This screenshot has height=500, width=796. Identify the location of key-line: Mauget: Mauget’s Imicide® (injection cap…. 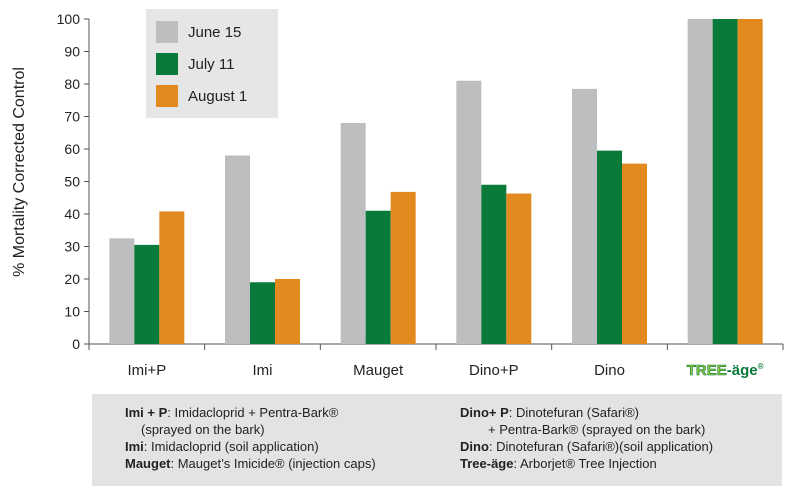
(250, 463).